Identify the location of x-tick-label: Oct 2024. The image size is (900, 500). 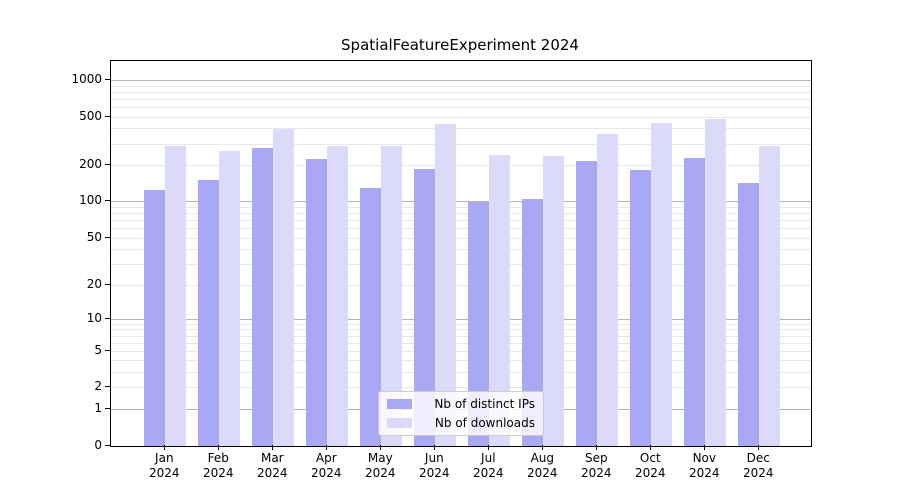
(650, 466).